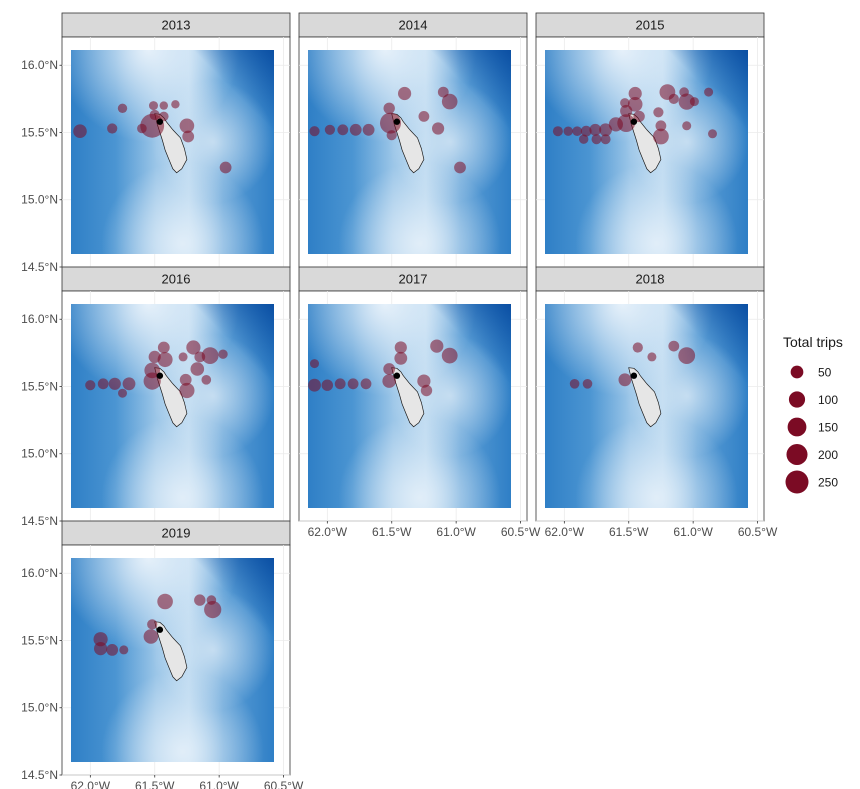 This screenshot has width=860, height=789. Describe the element at coordinates (156, 143) in the screenshot. I see `facet-panel-2013: 2013 16.0°N 15.5°N 15.0°N 14.5°N` at that location.